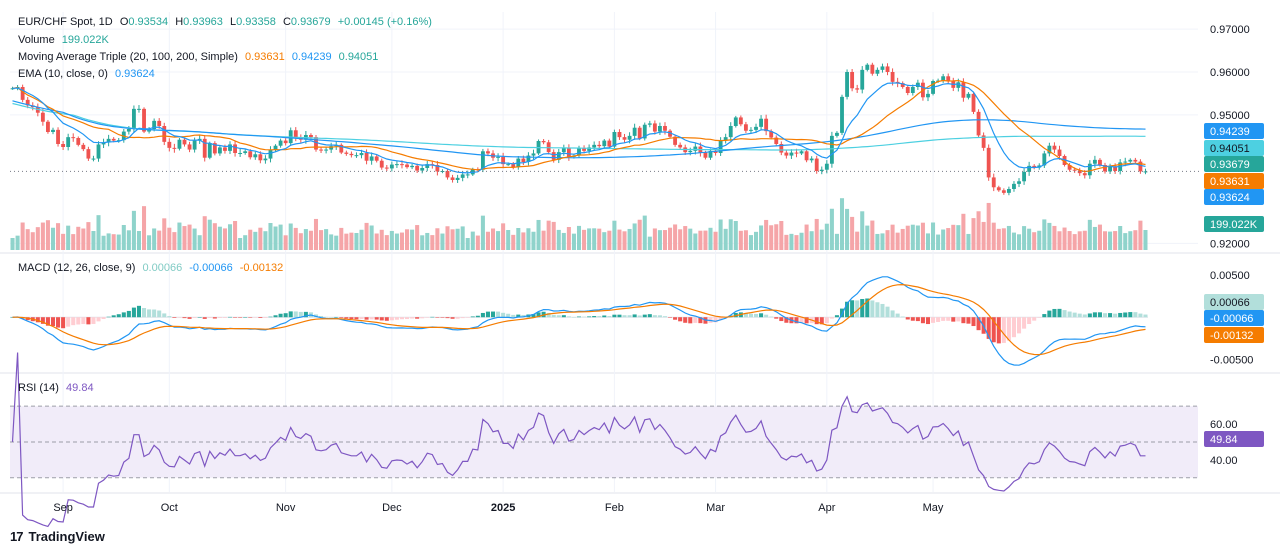 The image size is (1280, 555). I want to click on macd-signal-line, so click(579, 319).